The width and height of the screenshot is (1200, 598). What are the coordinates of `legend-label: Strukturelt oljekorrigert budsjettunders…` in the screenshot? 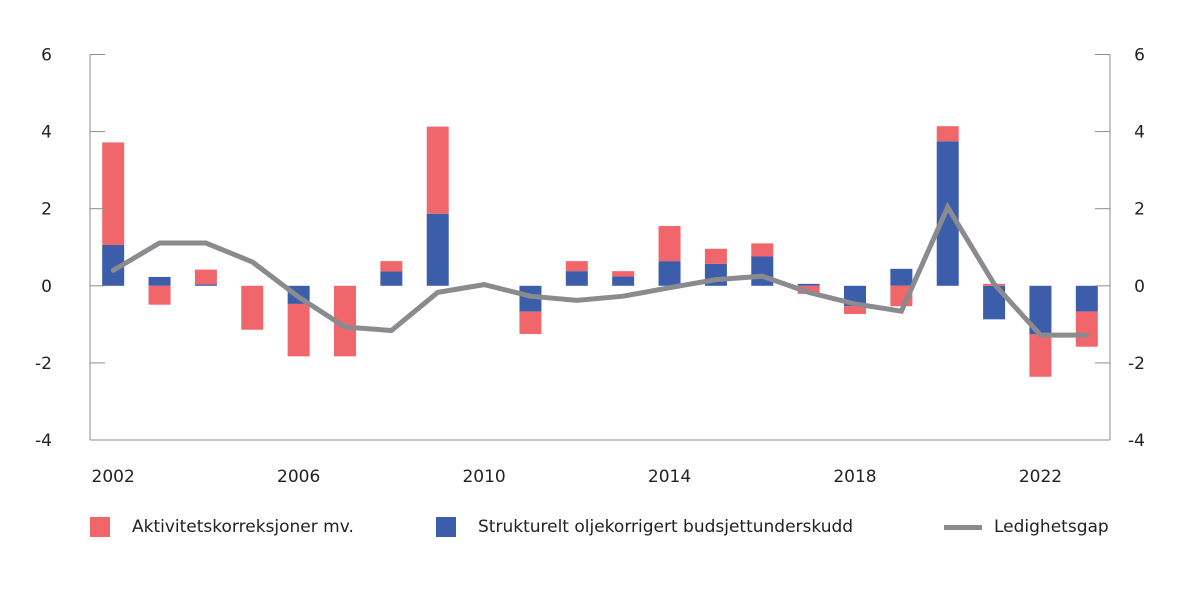 It's located at (666, 527).